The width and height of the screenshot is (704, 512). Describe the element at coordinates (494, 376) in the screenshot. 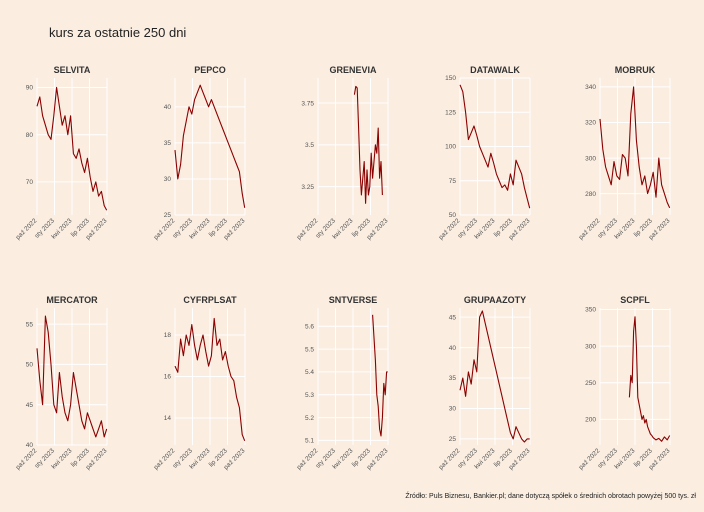

I see `price-line-grupaazoty` at that location.